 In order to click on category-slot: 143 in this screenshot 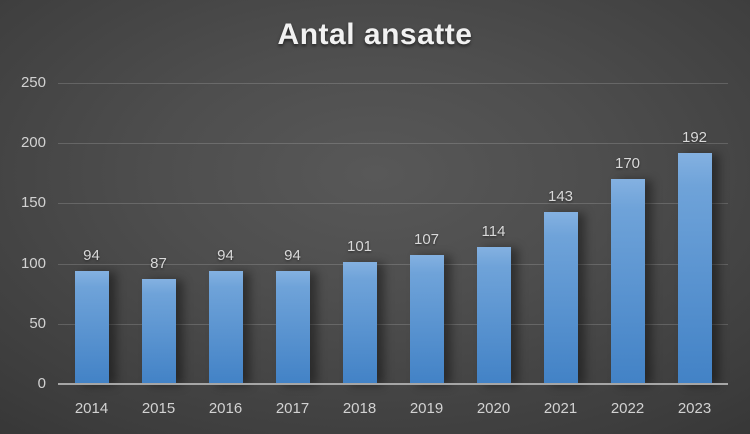, I will do `click(560, 233)`.